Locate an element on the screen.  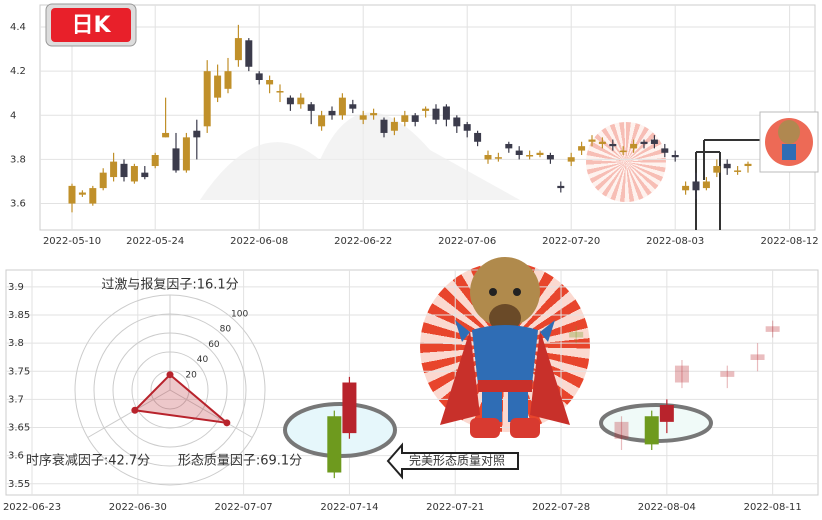
decor-hero is located at coordinates (505, 347).